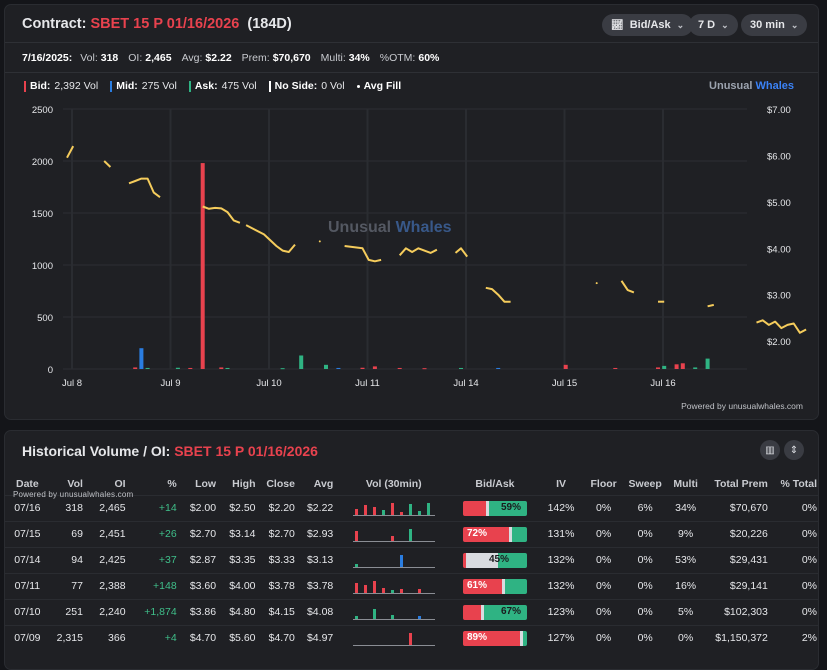 This screenshot has width=827, height=670. Describe the element at coordinates (42, 266) in the screenshot. I see `y-left-tick-label: 1000` at that location.